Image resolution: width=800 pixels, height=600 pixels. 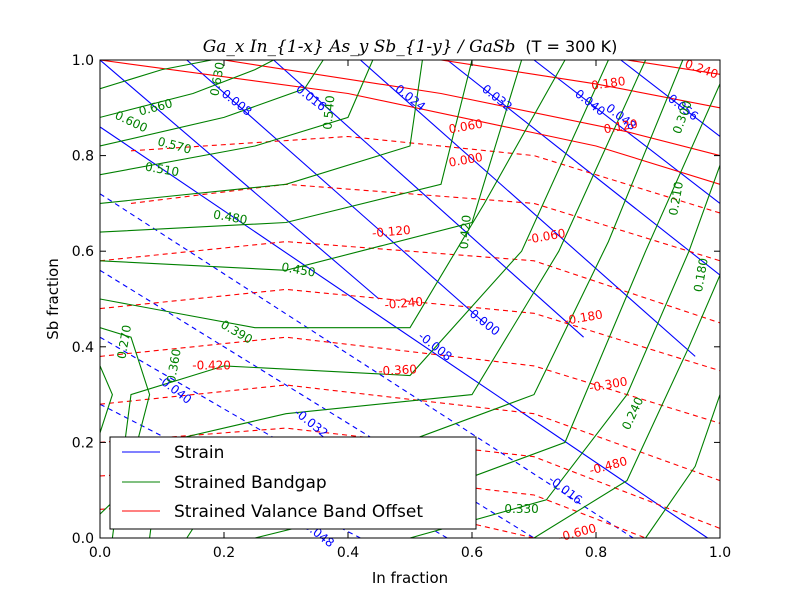 What do you see at coordinates (465, 231) in the screenshot?
I see `bandgap-contour-label: 0.420` at bounding box center [465, 231].